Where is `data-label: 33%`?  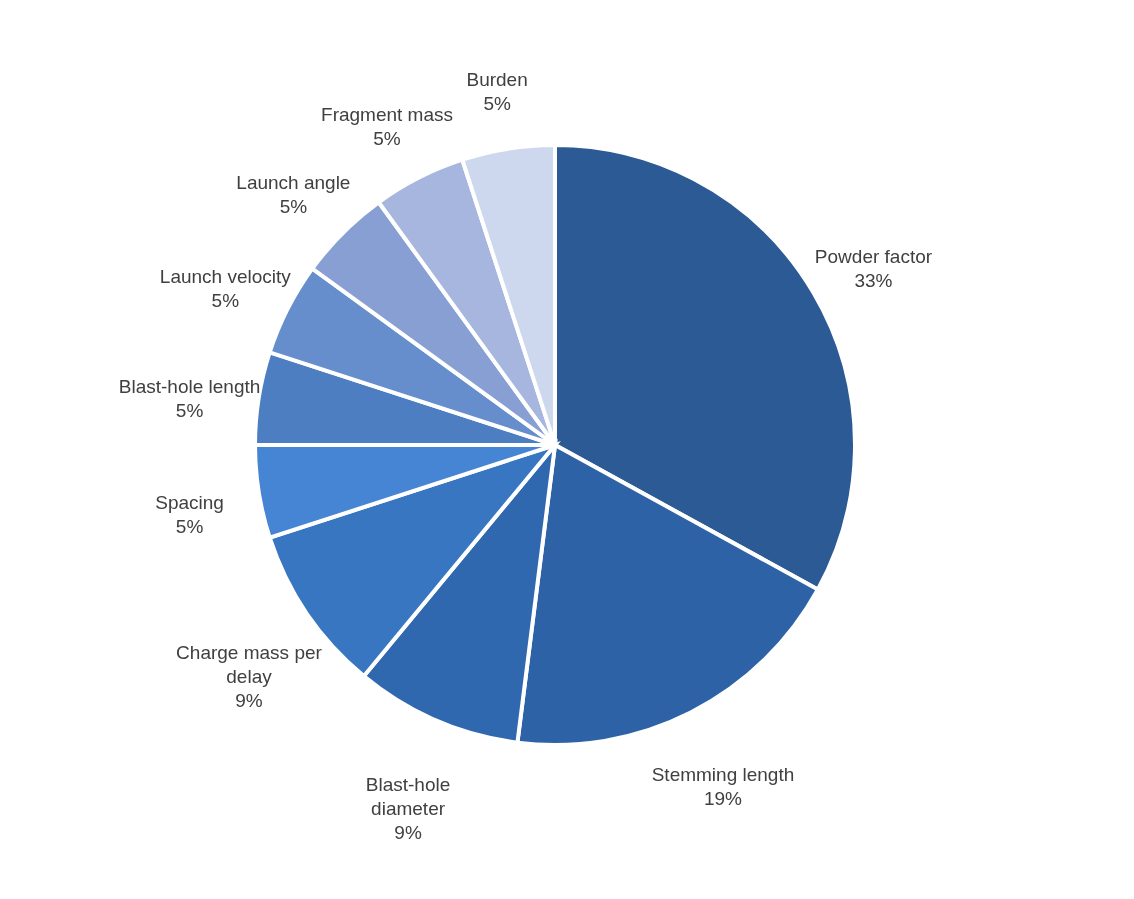 data-label: 33% is located at coordinates (873, 280).